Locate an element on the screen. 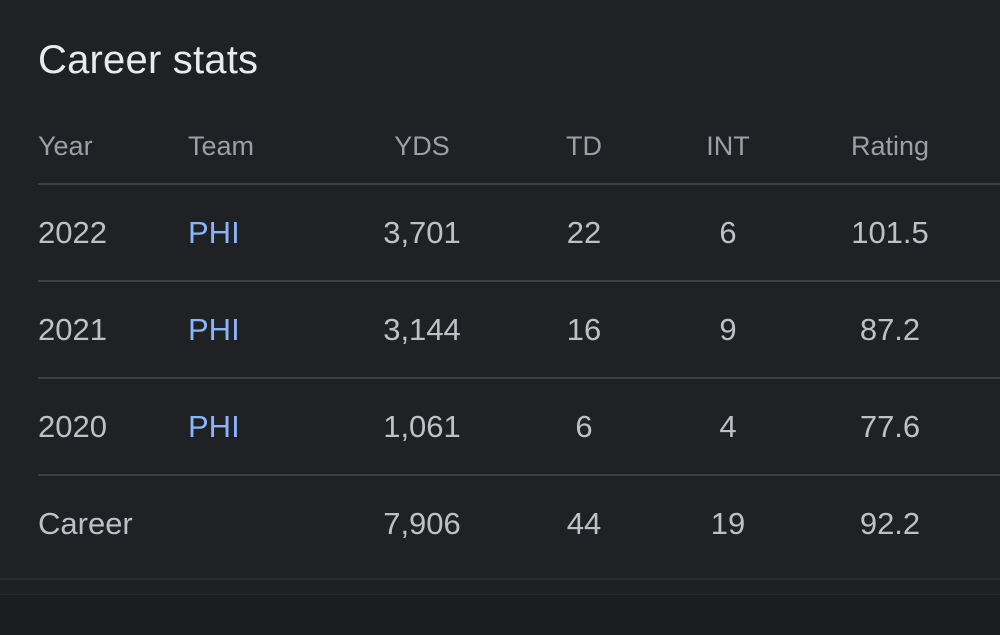 Image resolution: width=1000 pixels, height=635 pixels. next-section-edge is located at coordinates (500, 614).